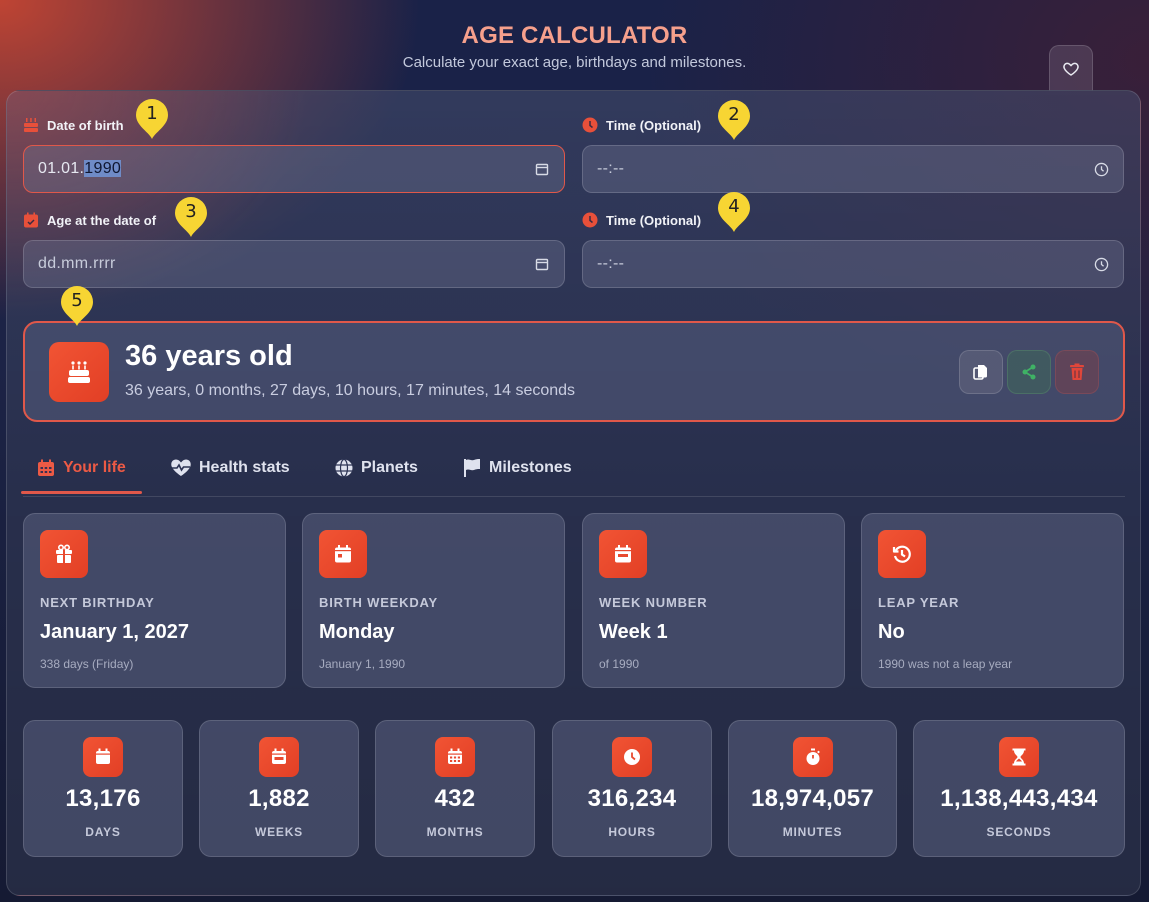  What do you see at coordinates (945, 664) in the screenshot?
I see `card-subtext: 1990 was not a leap year` at bounding box center [945, 664].